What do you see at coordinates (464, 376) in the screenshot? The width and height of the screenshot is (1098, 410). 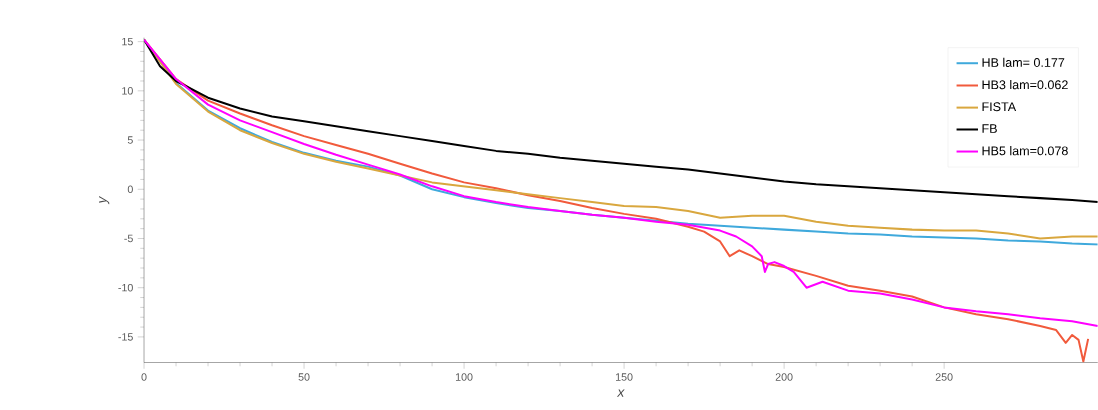 I see `x-tick-label: 100` at bounding box center [464, 376].